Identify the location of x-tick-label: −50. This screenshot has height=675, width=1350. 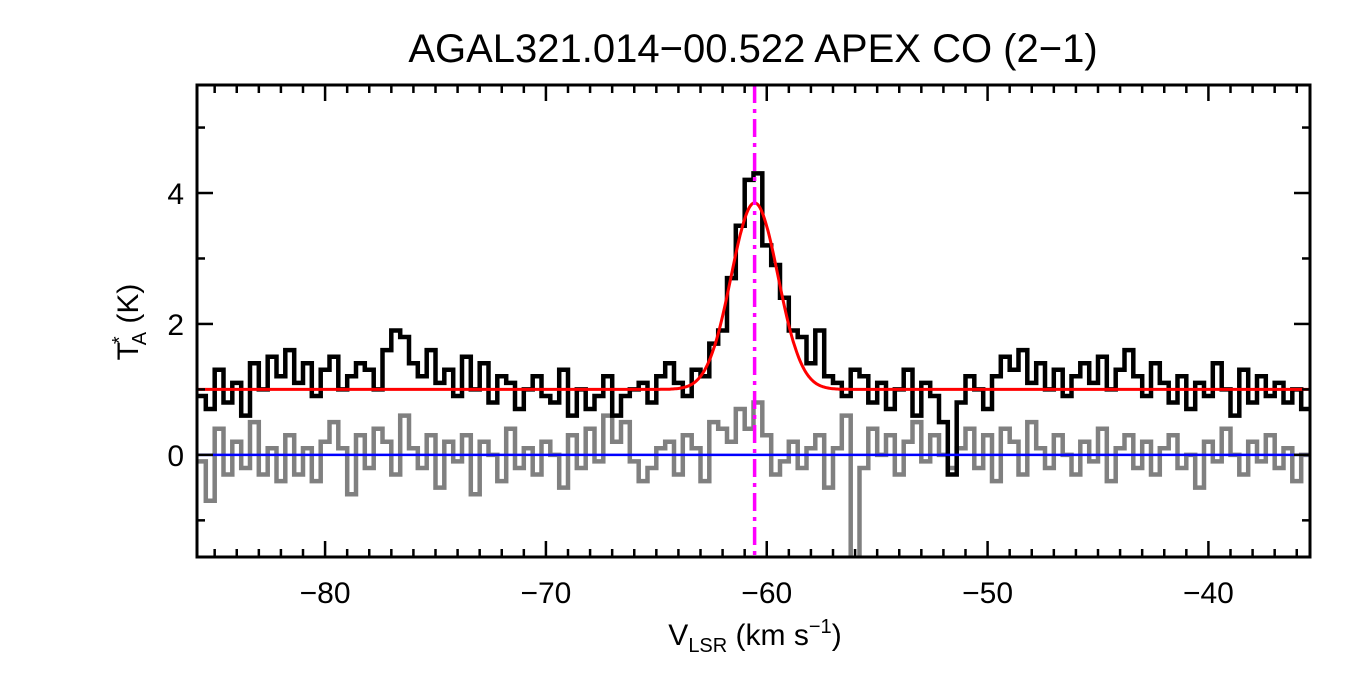
(987, 593).